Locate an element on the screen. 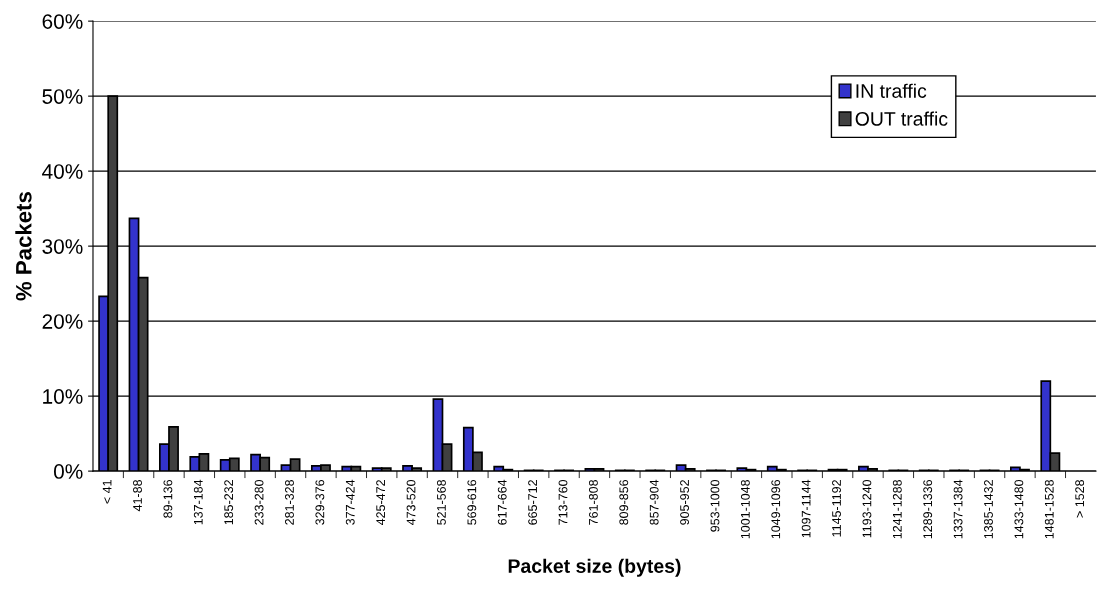 This screenshot has width=1107, height=604. x-tick-label: 1433-1480 is located at coordinates (1019, 509).